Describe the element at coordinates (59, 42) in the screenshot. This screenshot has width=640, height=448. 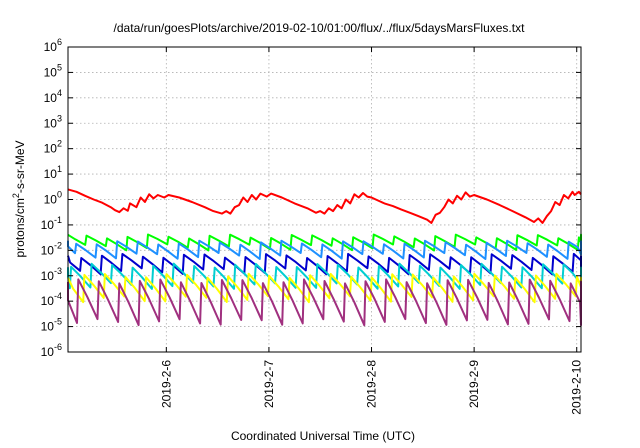
I see `y-tick-label-exponent: 6` at that location.